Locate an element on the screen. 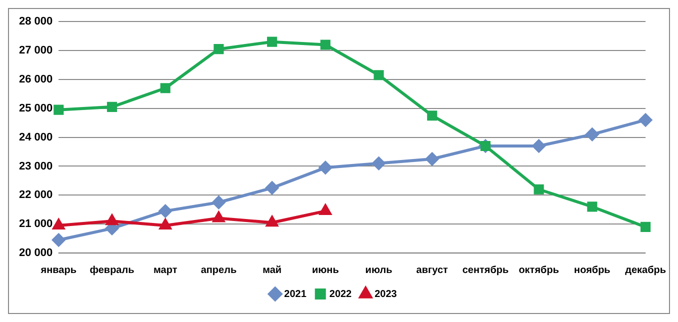  y-tick-label: 24 000 is located at coordinates (35, 137).